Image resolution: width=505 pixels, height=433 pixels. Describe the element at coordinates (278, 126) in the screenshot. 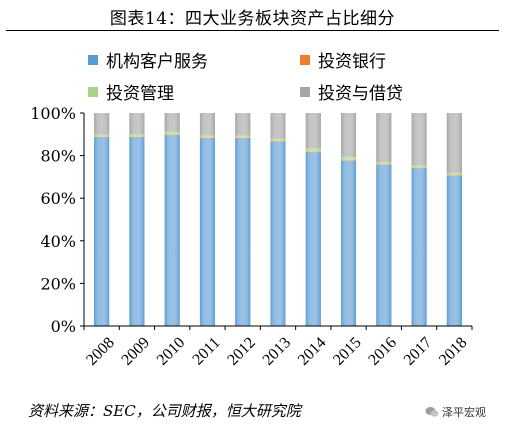

I see `bar-shade-lending-2013` at that location.